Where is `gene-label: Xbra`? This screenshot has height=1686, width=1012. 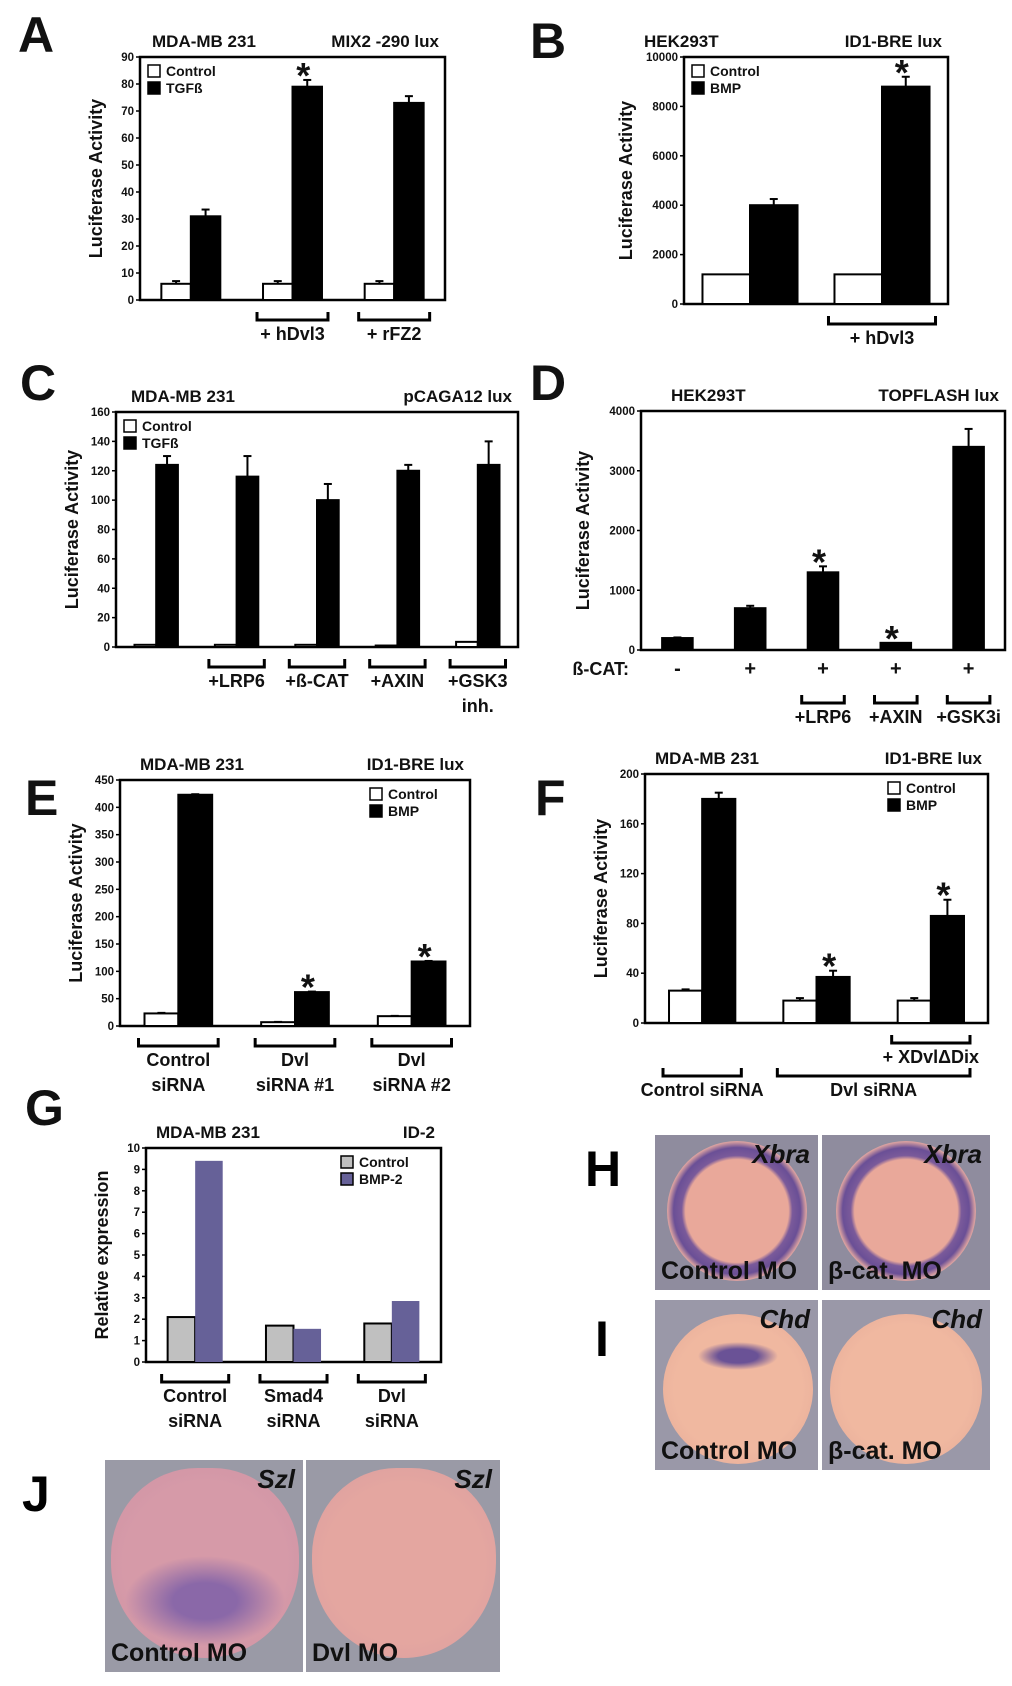 gene-label: Xbra is located at coordinates (953, 1154).